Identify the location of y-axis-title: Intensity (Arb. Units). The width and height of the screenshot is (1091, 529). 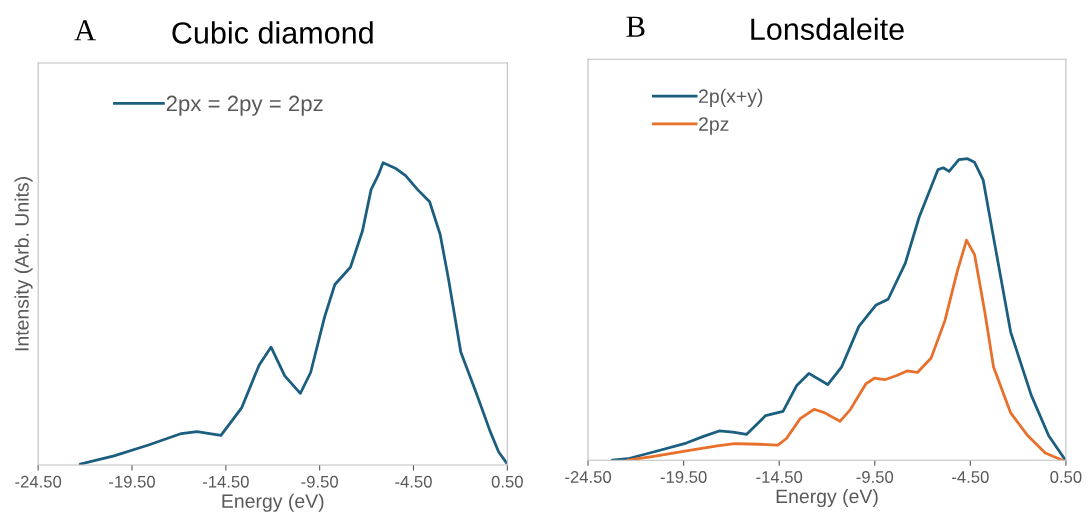
(23, 264).